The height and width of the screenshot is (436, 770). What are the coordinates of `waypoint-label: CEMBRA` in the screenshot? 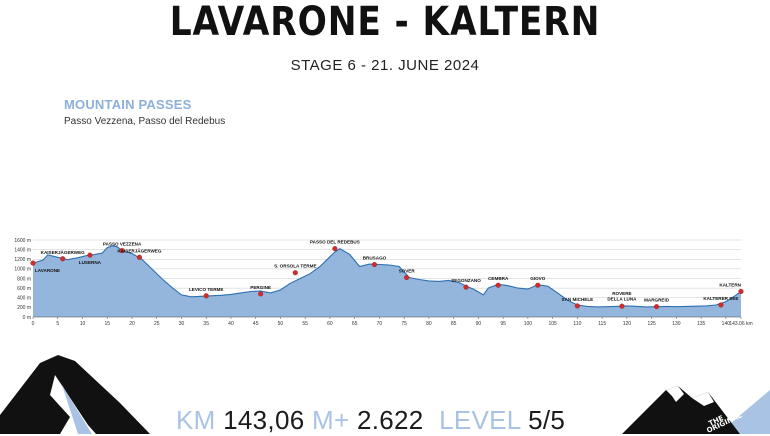 It's located at (498, 278).